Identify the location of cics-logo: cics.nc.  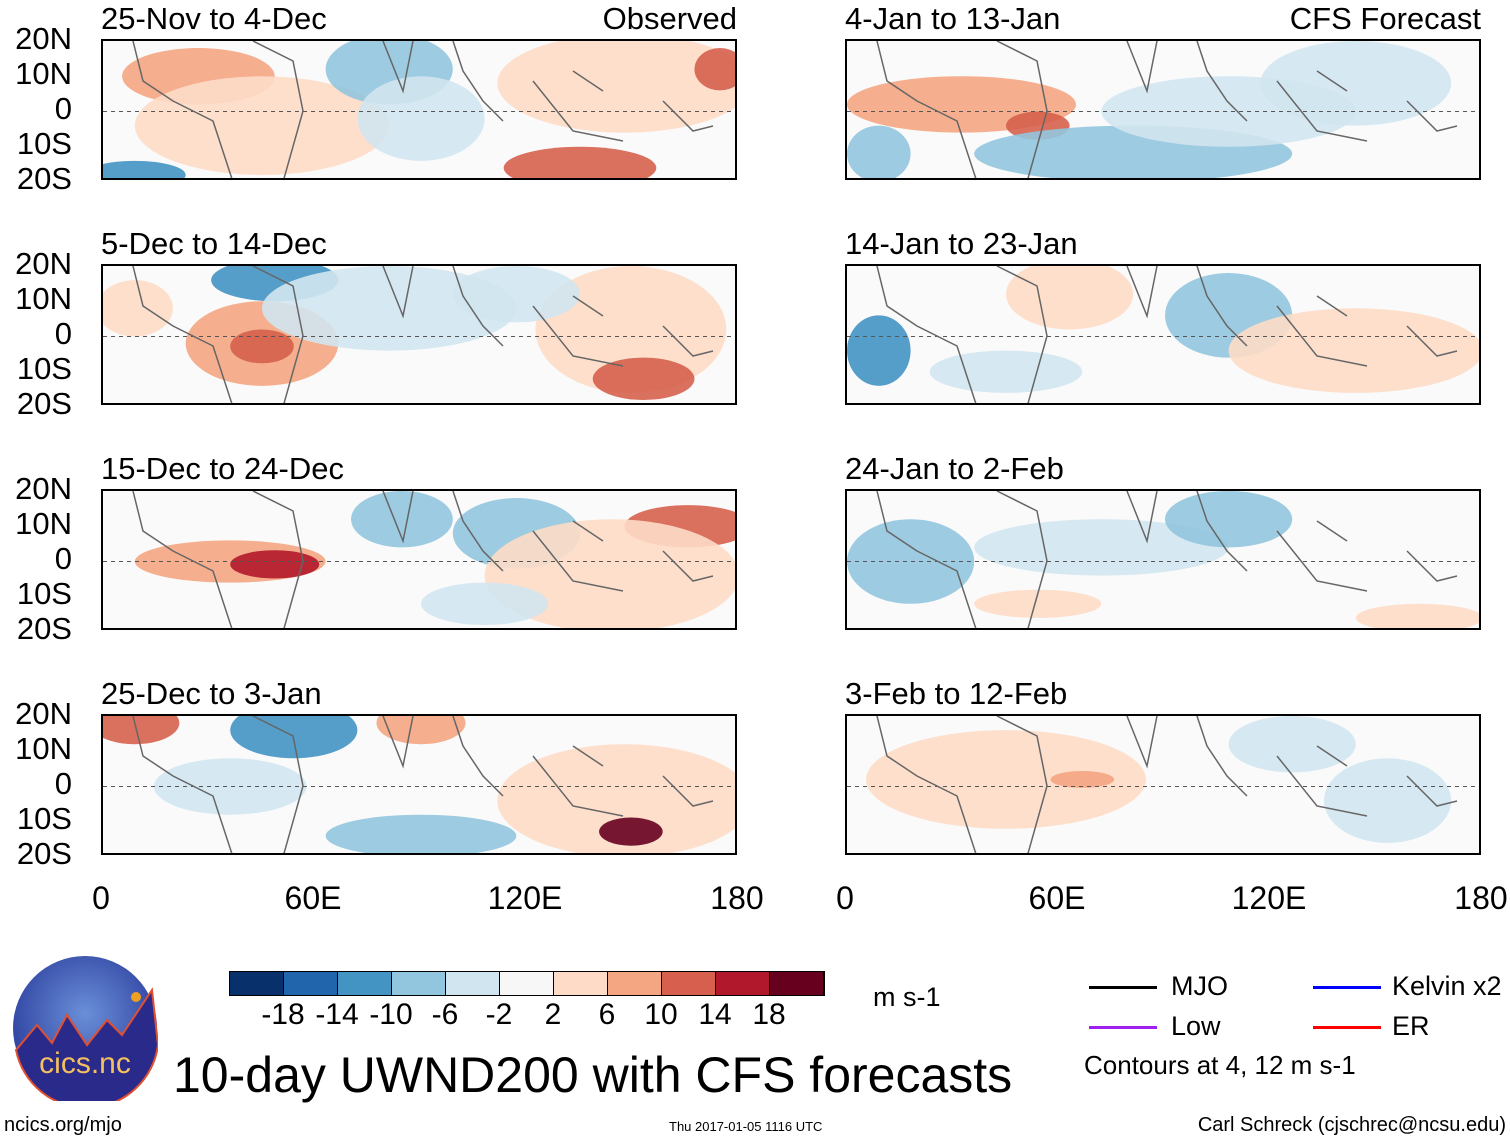
(85, 1028).